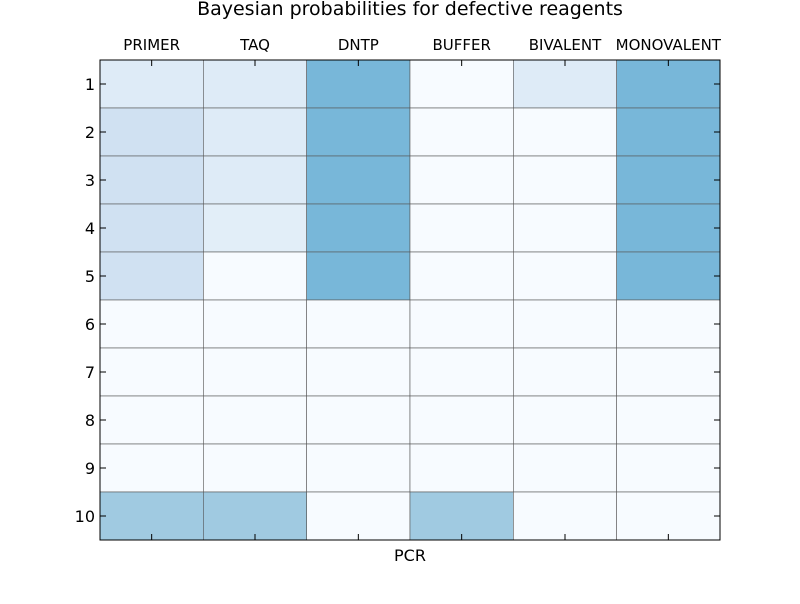 This screenshot has width=800, height=604. Describe the element at coordinates (668, 84) in the screenshot. I see `heatmap-cell-r1-monovalent` at that location.